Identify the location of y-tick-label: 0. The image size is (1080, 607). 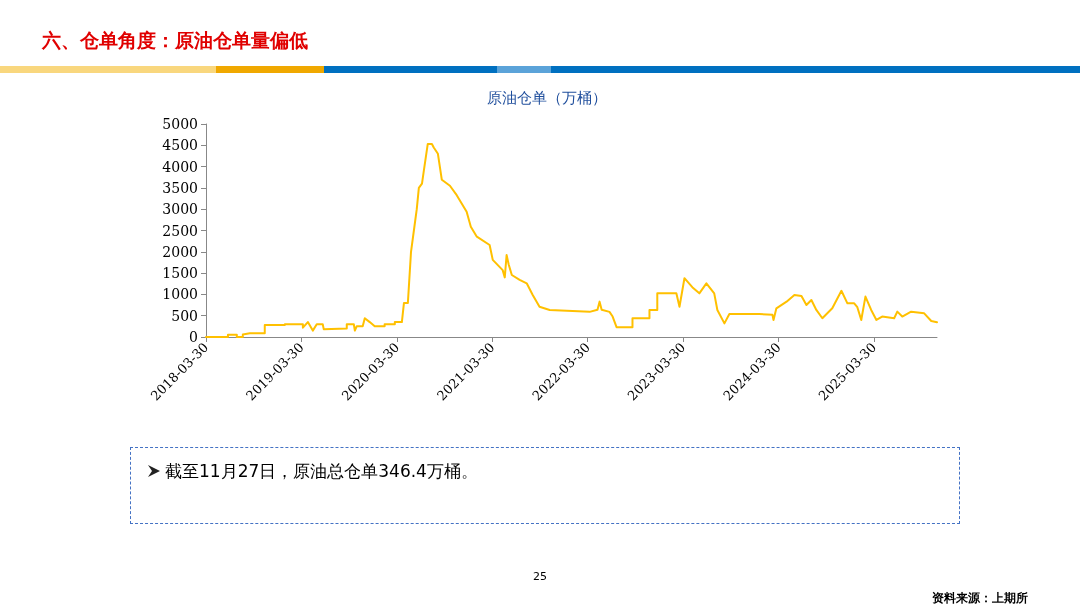
(193, 337).